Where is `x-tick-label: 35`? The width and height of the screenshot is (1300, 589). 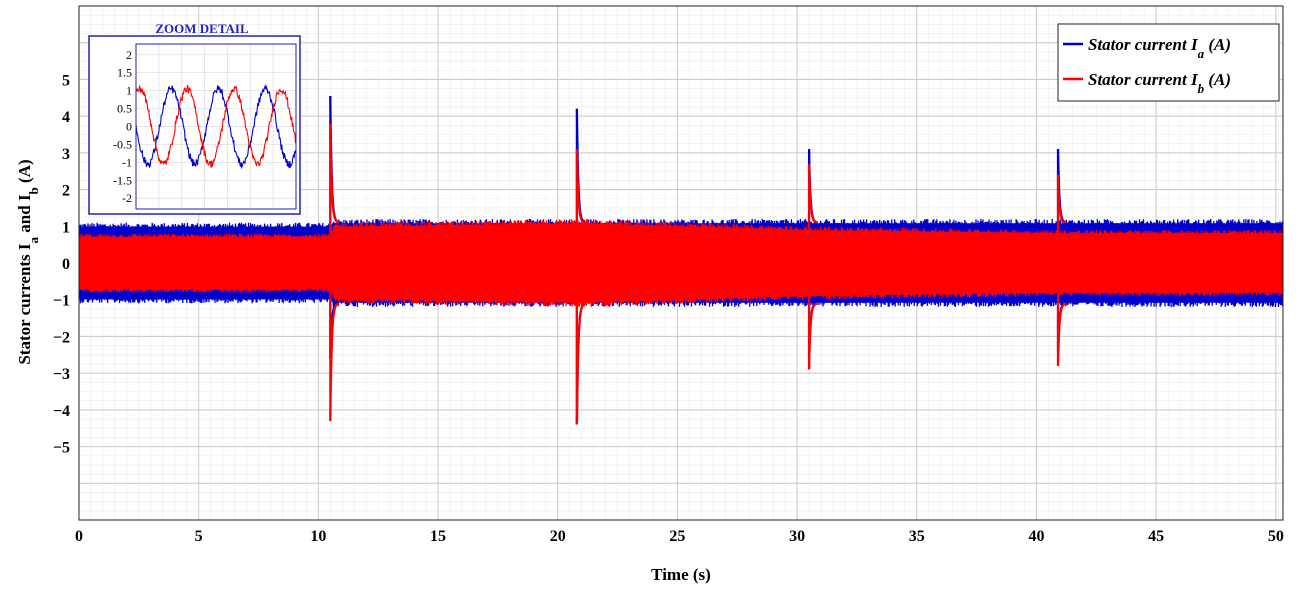
x-tick-label: 35 is located at coordinates (917, 536).